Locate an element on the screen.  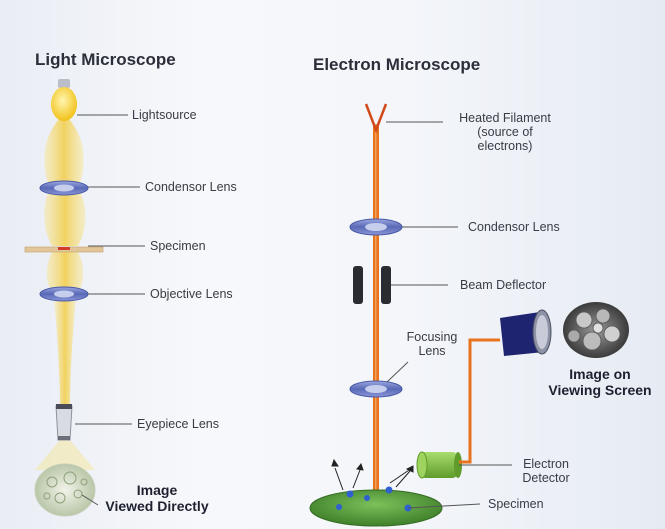
light-objective-lens-icon is located at coordinates (64, 294).